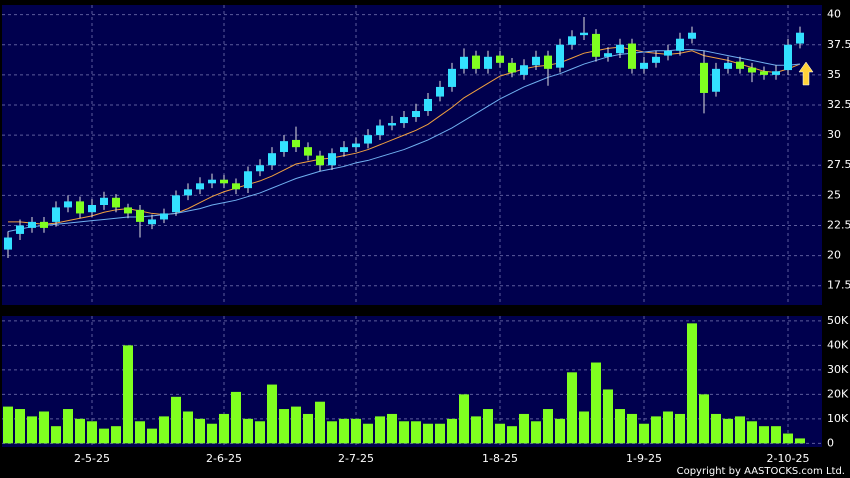 The width and height of the screenshot is (850, 478). I want to click on y-tick-label: 32.5, so click(838, 104).